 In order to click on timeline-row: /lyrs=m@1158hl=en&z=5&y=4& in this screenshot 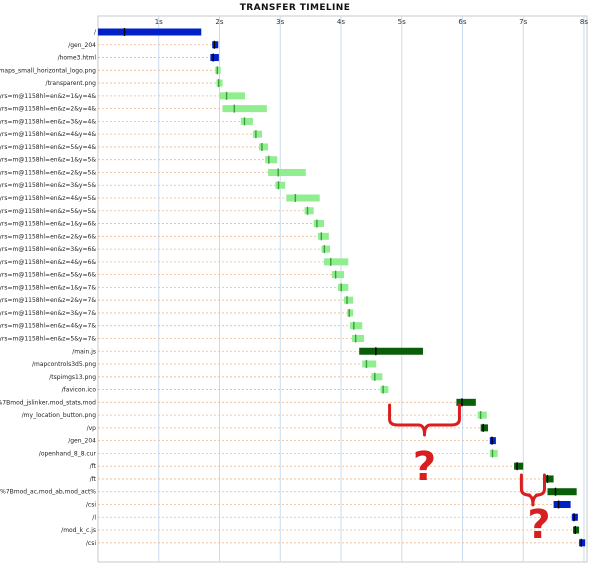, I will do `click(134, 146)`.